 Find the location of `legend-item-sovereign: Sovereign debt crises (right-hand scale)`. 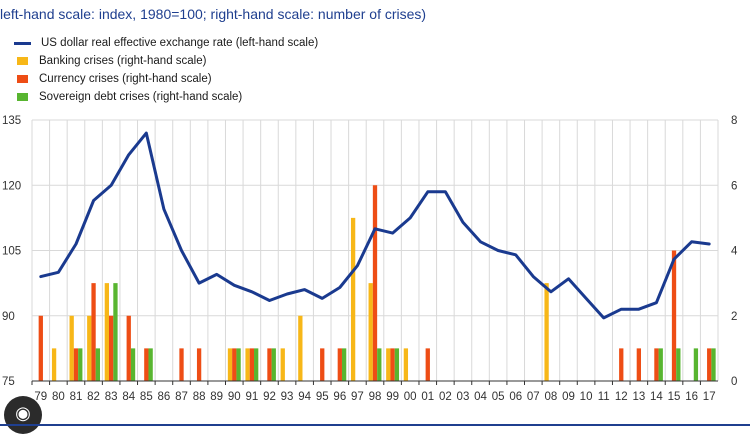

legend-item-sovereign: Sovereign debt crises (right-hand scale) is located at coordinates (165, 97).